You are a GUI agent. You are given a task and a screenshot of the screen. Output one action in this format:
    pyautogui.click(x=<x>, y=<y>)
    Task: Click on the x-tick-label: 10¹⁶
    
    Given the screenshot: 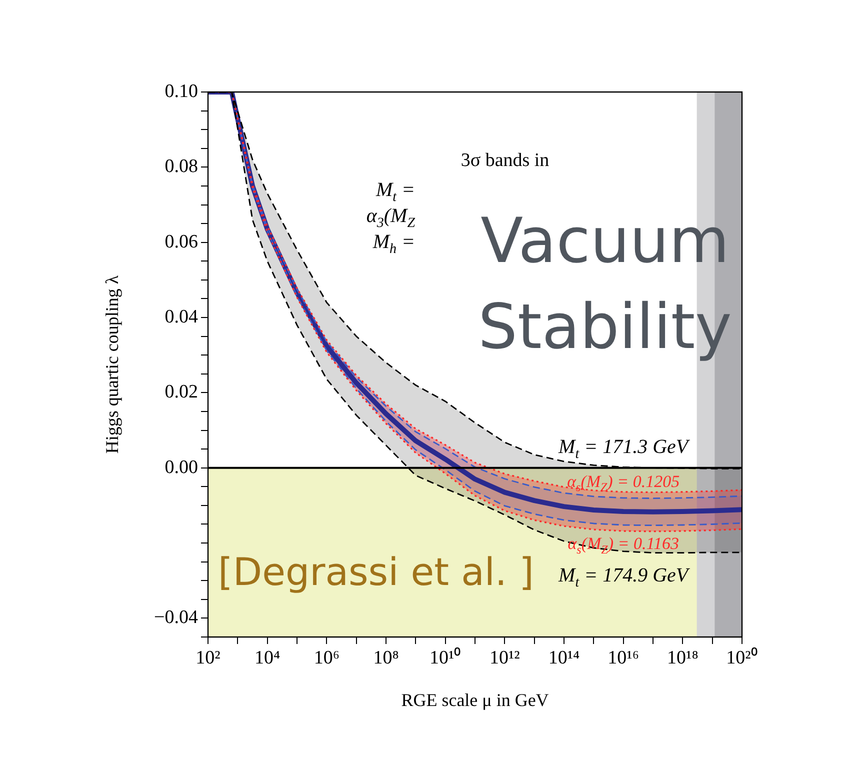 What is the action you would take?
    pyautogui.click(x=623, y=657)
    